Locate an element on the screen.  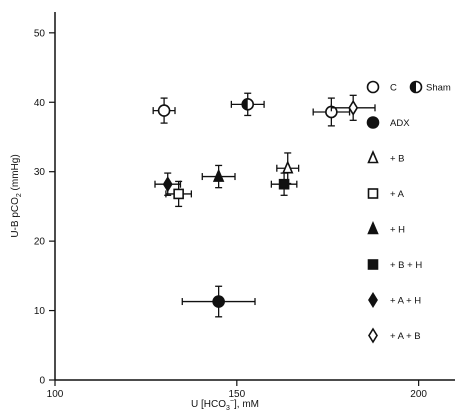
x-tick-label: 100 is located at coordinates (55, 394).